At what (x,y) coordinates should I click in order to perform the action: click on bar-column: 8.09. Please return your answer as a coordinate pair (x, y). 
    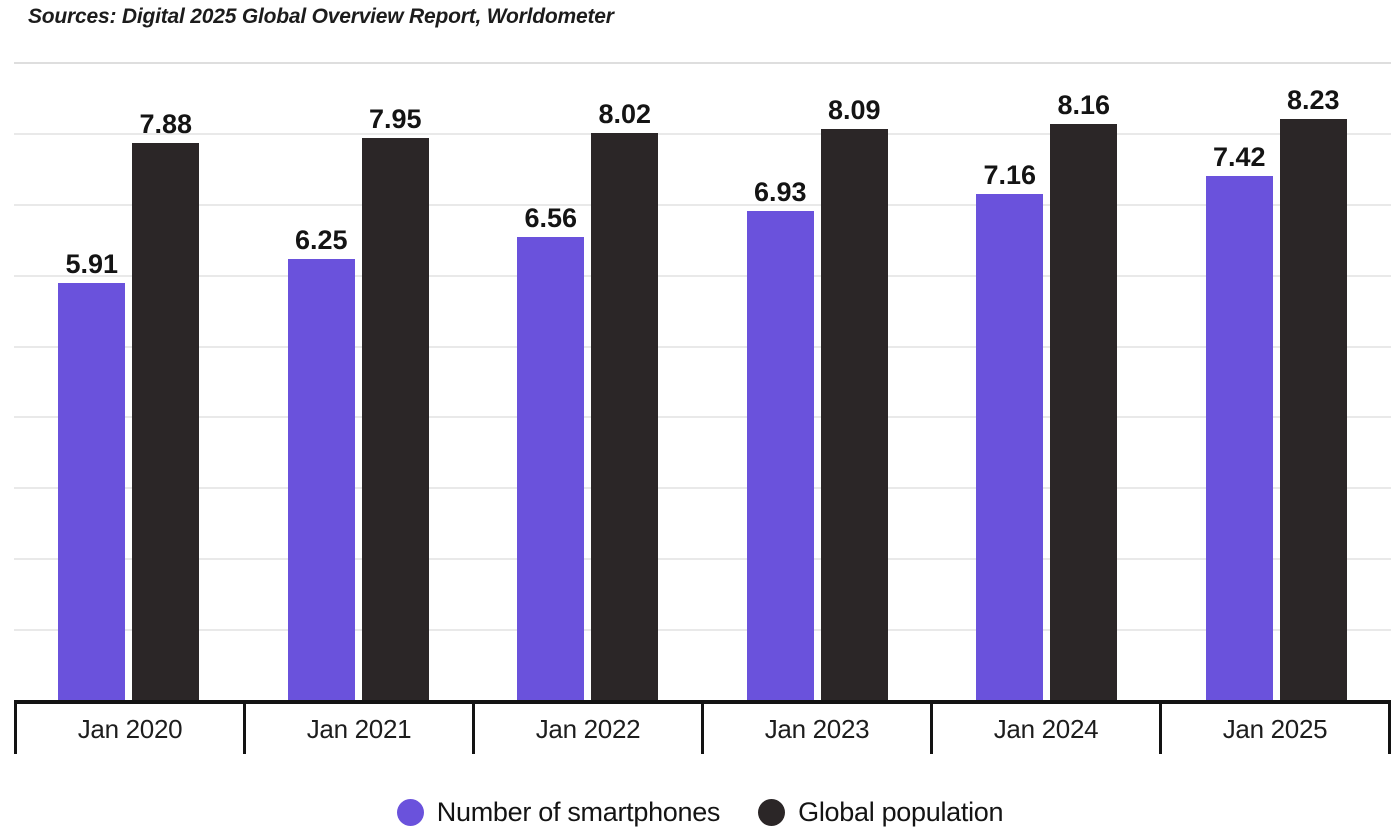
    Looking at the image, I should click on (854, 383).